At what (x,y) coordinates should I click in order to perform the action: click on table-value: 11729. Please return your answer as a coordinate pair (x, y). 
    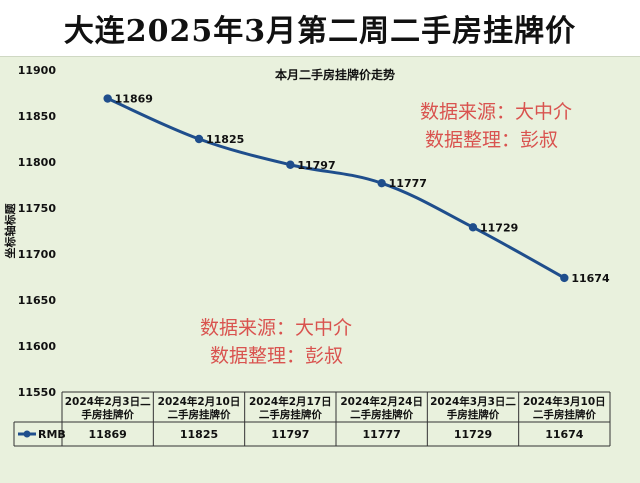
    Looking at the image, I should click on (473, 434).